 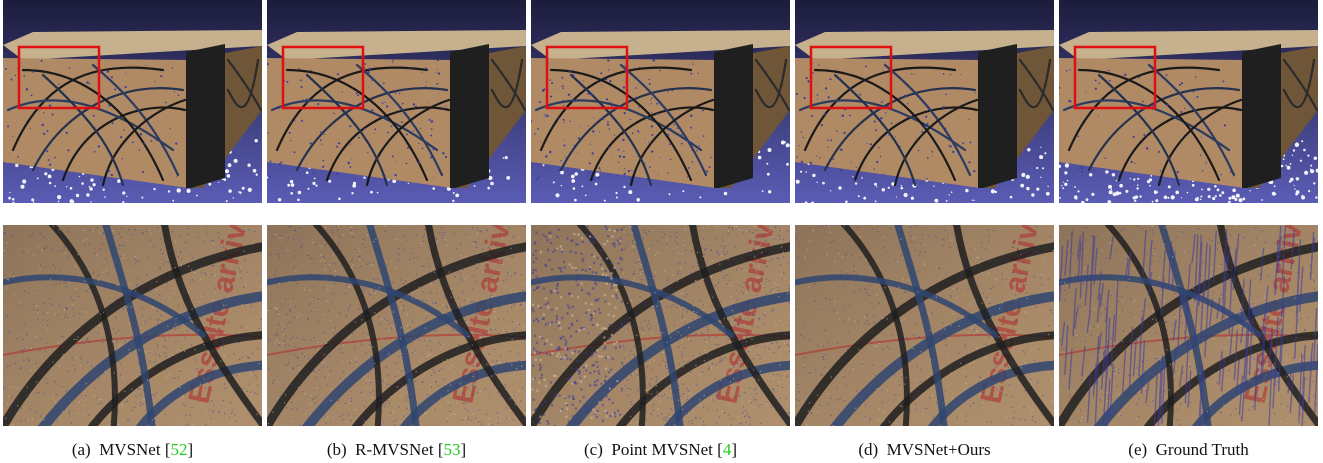 I want to click on caption-method: MVSNet, so click(x=130, y=449).